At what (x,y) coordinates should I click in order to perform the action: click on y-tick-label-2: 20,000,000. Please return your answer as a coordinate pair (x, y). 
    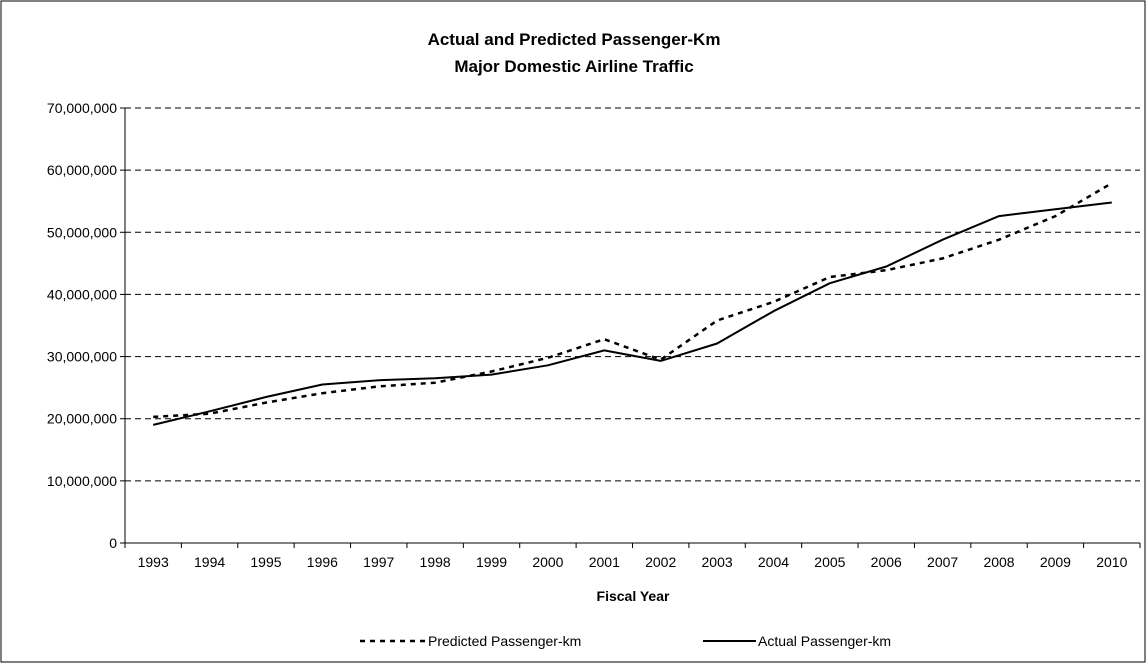
    Looking at the image, I should click on (82, 419).